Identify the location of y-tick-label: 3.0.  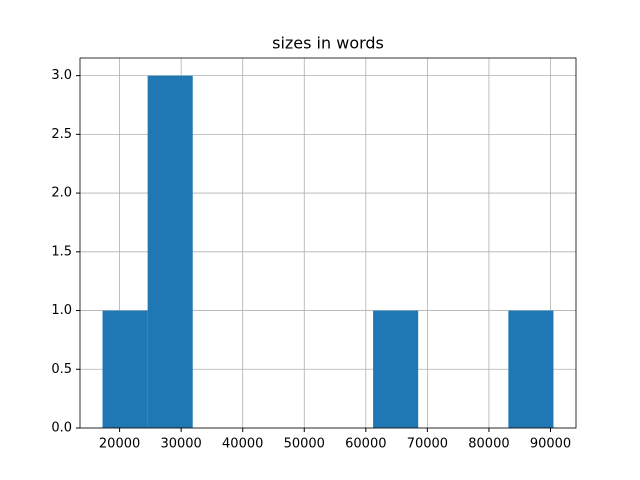
(61, 75).